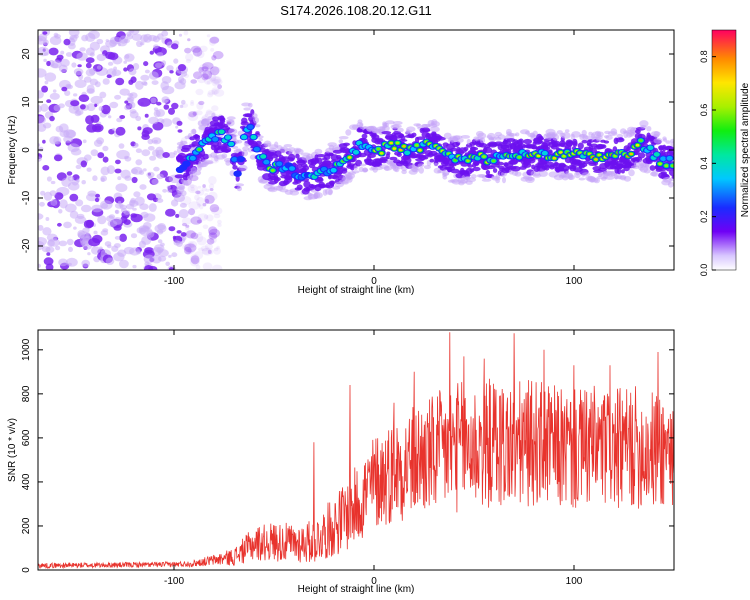 The height and width of the screenshot is (600, 750). I want to click on snr-xtick-label: 100, so click(574, 581).